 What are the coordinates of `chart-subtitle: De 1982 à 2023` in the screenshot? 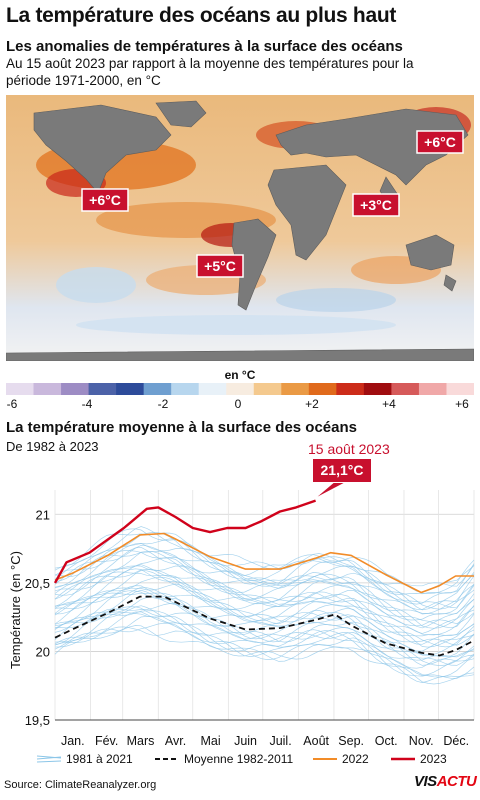 It's located at (52, 446).